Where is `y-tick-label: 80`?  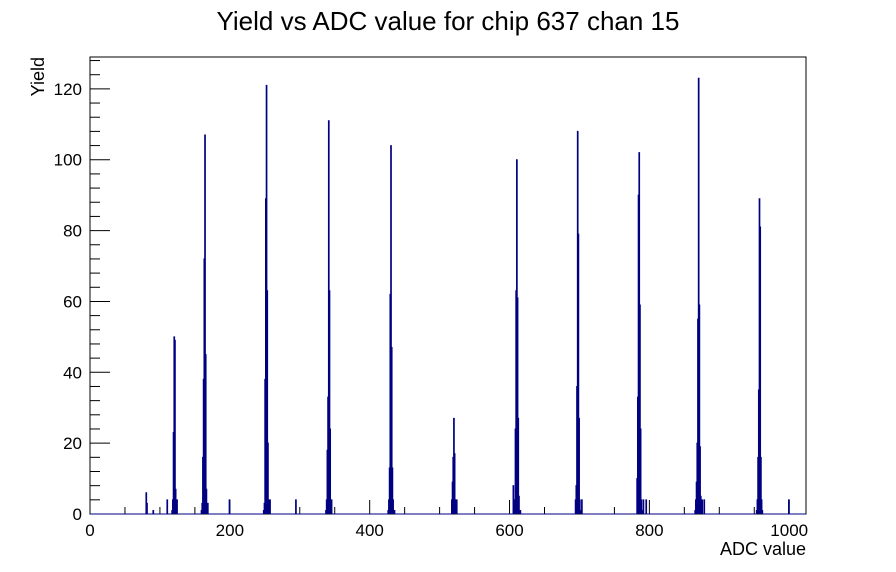
y-tick-label: 80 is located at coordinates (72, 231).